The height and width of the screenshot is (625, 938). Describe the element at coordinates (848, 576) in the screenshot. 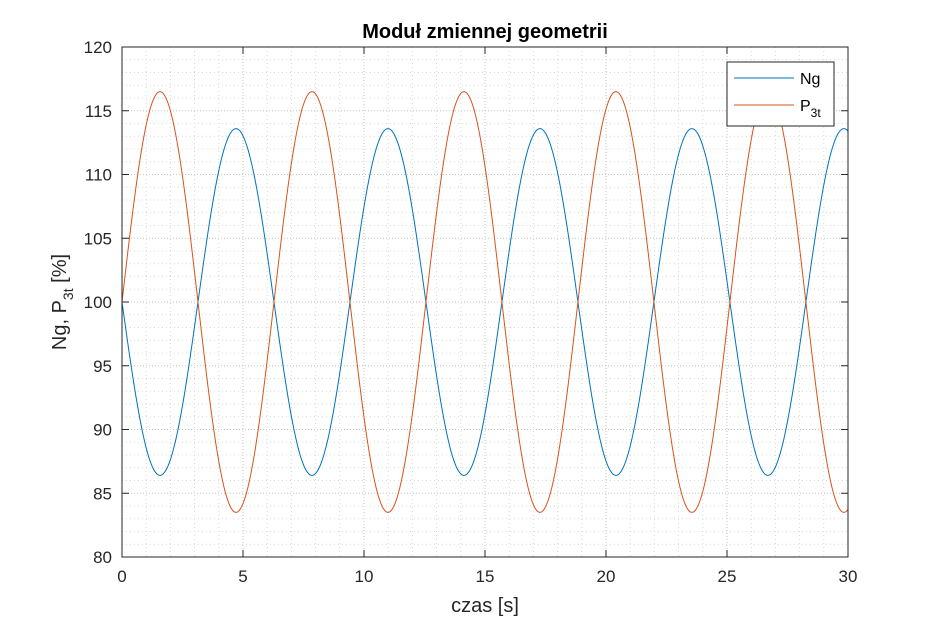

I see `x-tick-label: 30` at that location.